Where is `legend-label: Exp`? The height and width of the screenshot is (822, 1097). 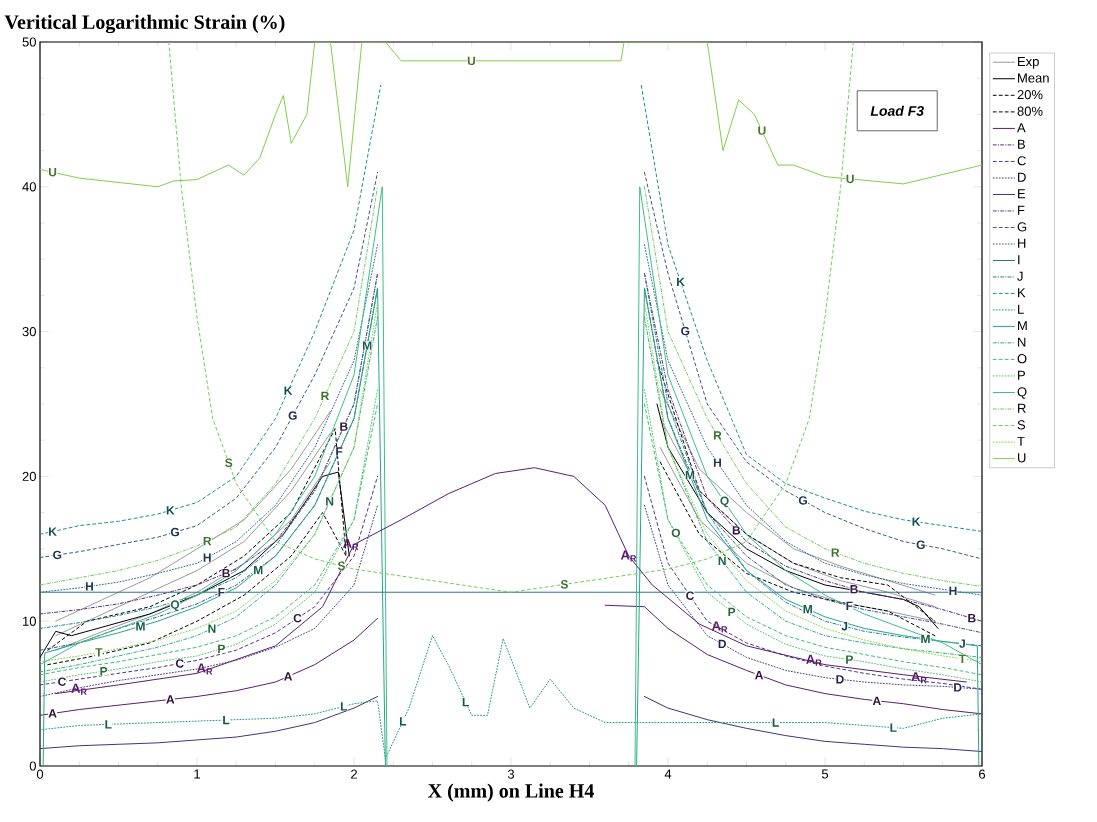 legend-label: Exp is located at coordinates (1028, 63).